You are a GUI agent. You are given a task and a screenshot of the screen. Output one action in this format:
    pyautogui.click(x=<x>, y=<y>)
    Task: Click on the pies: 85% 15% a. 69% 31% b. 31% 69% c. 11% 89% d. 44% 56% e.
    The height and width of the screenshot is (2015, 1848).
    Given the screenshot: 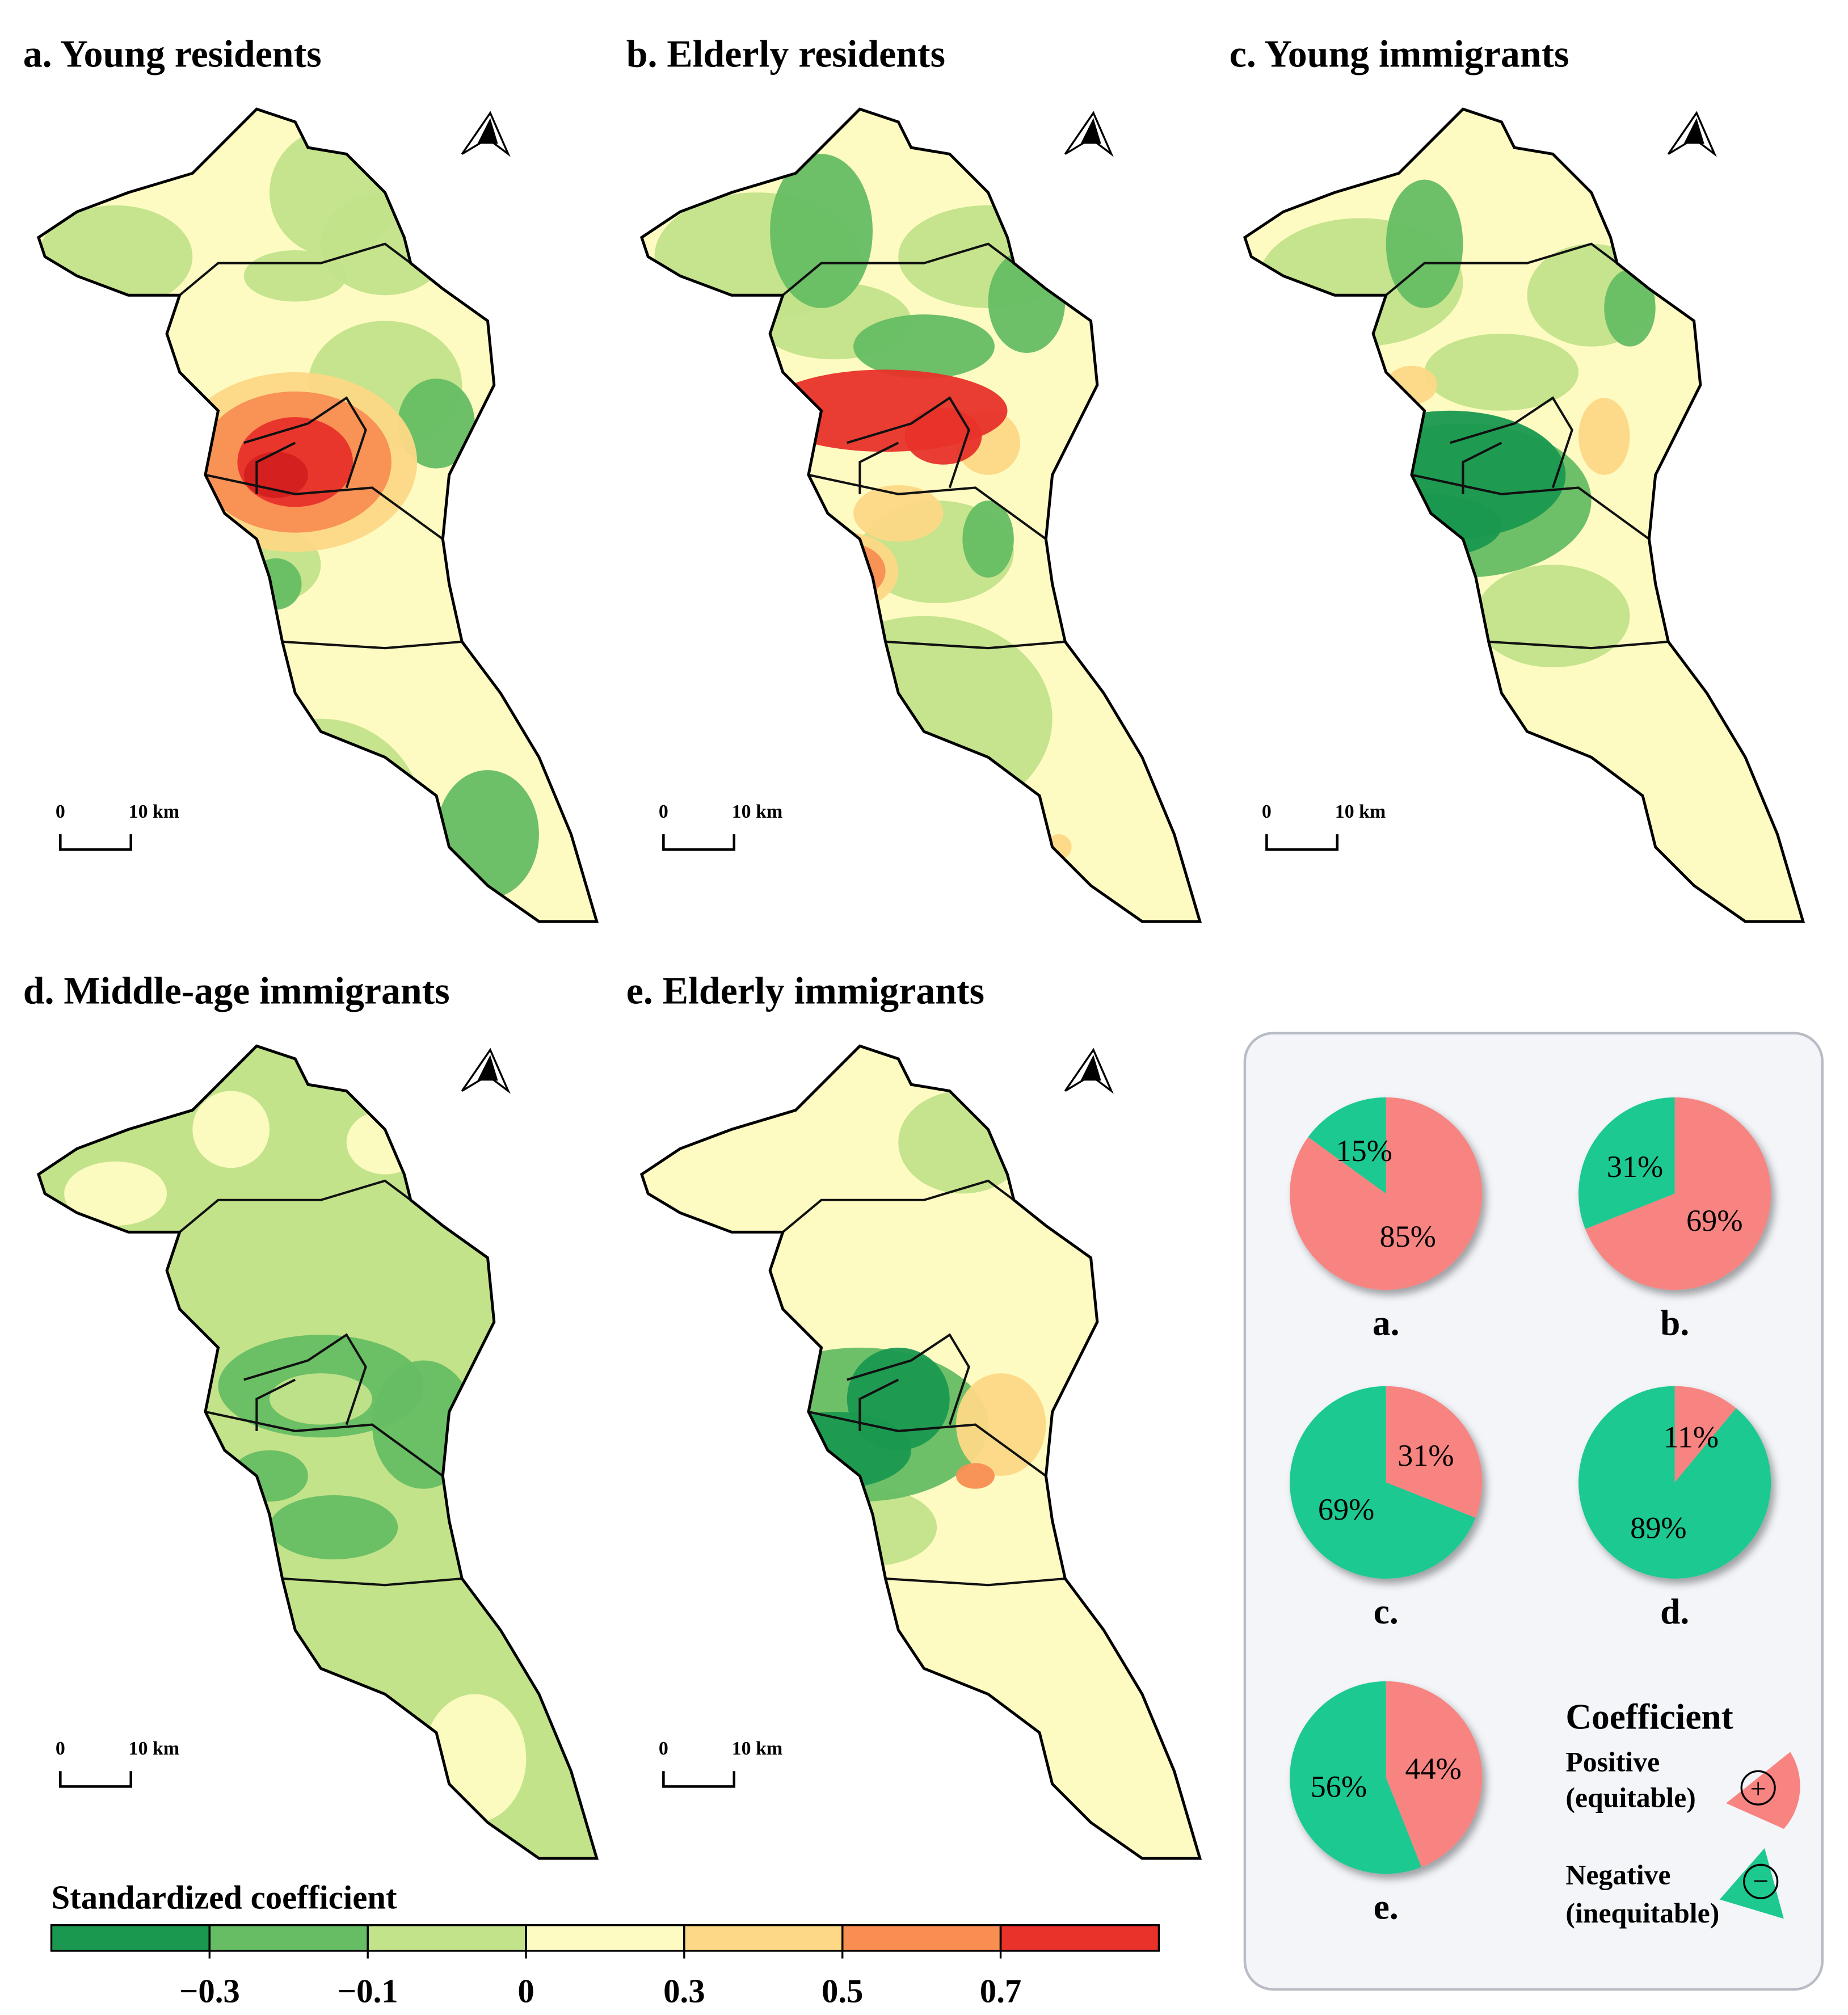 What is the action you would take?
    pyautogui.click(x=1530, y=1511)
    